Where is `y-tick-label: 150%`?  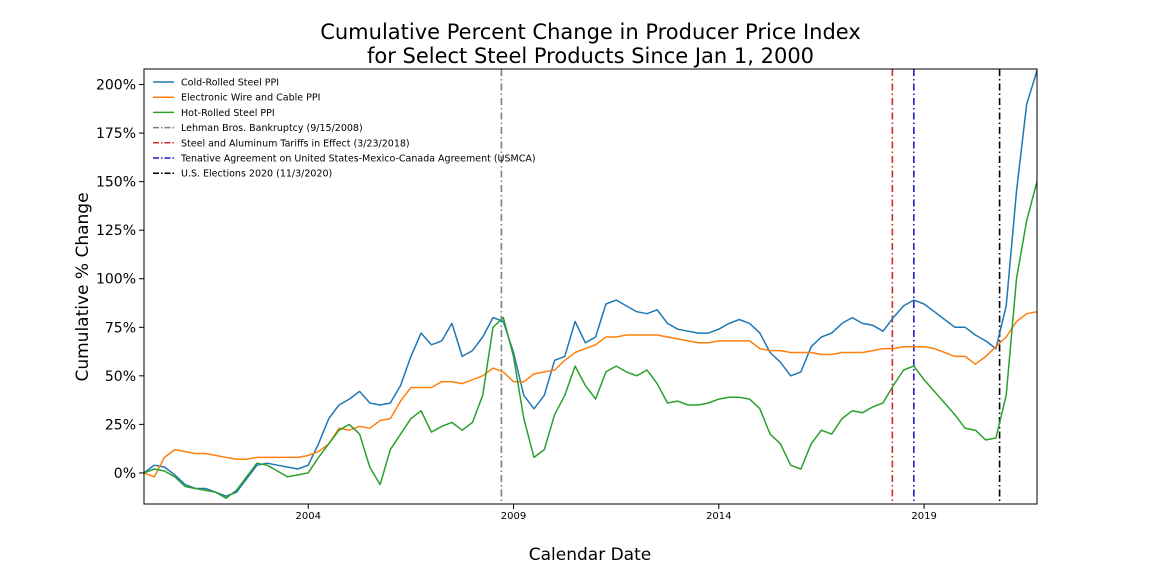
y-tick-label: 150% is located at coordinates (116, 183).